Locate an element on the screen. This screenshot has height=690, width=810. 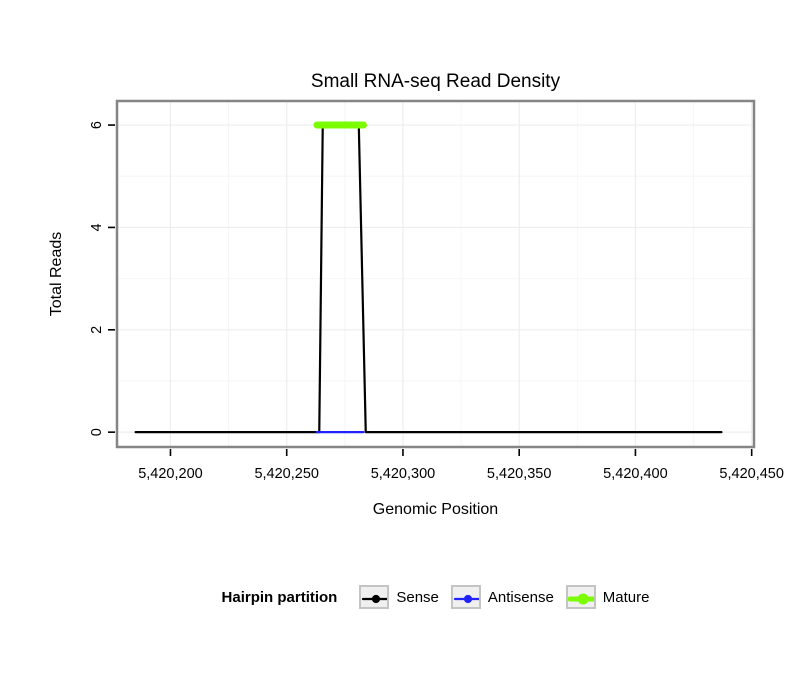
legend-key-mature-icon is located at coordinates (580, 597).